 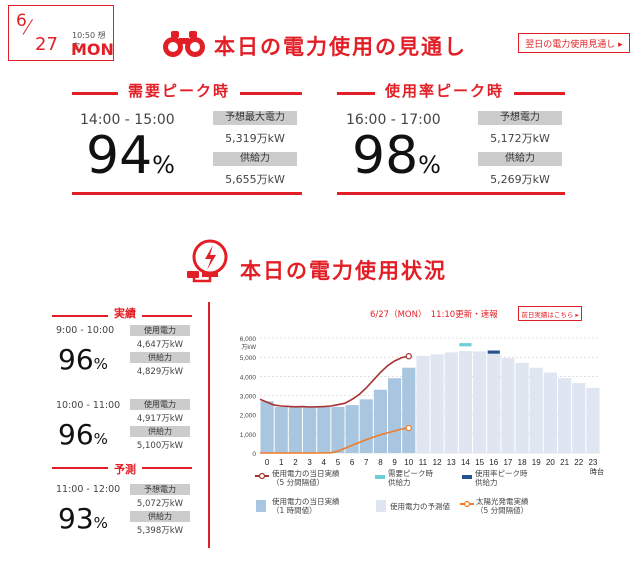 I want to click on page-title: 本日の電力使用の見通し, so click(x=340, y=47).